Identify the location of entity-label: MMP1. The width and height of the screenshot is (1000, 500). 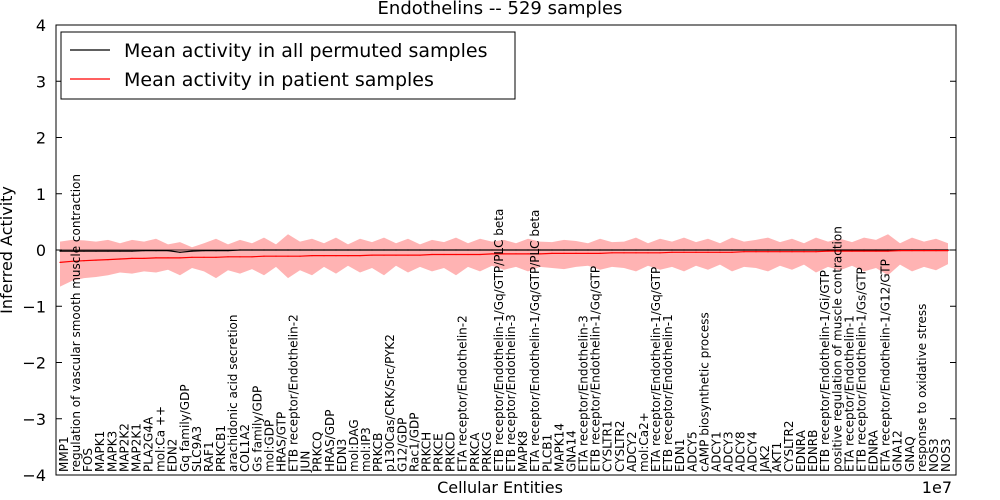
(64, 454).